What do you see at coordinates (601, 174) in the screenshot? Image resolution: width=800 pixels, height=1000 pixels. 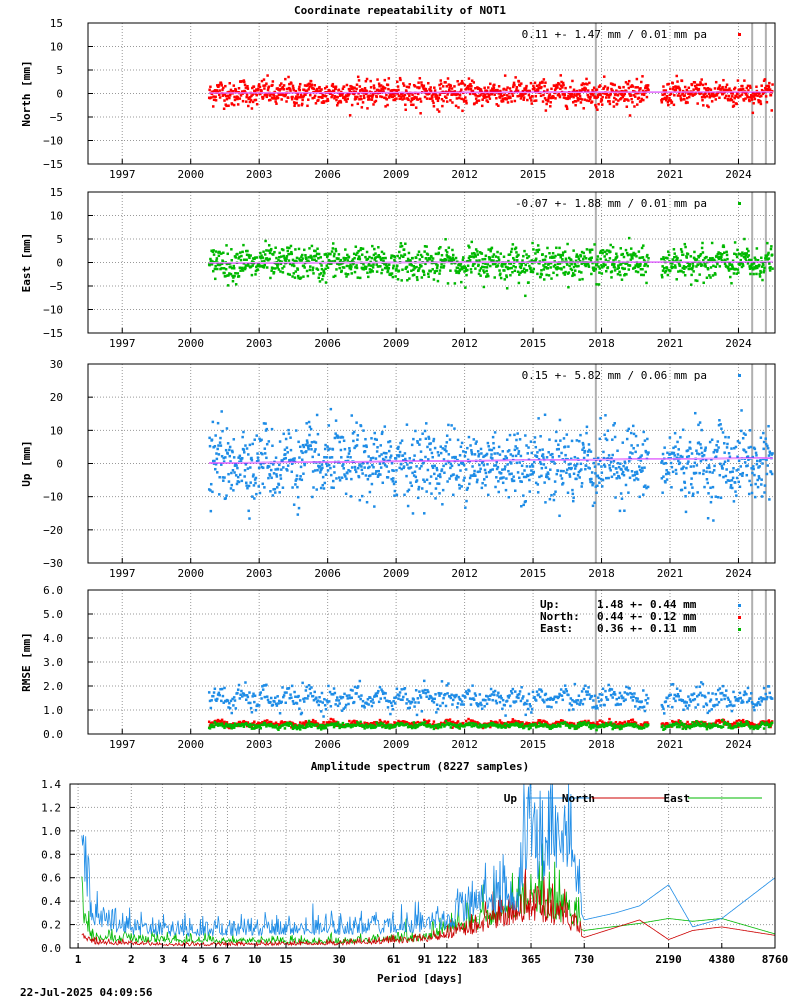 I see `x-tick-label: 2018` at bounding box center [601, 174].